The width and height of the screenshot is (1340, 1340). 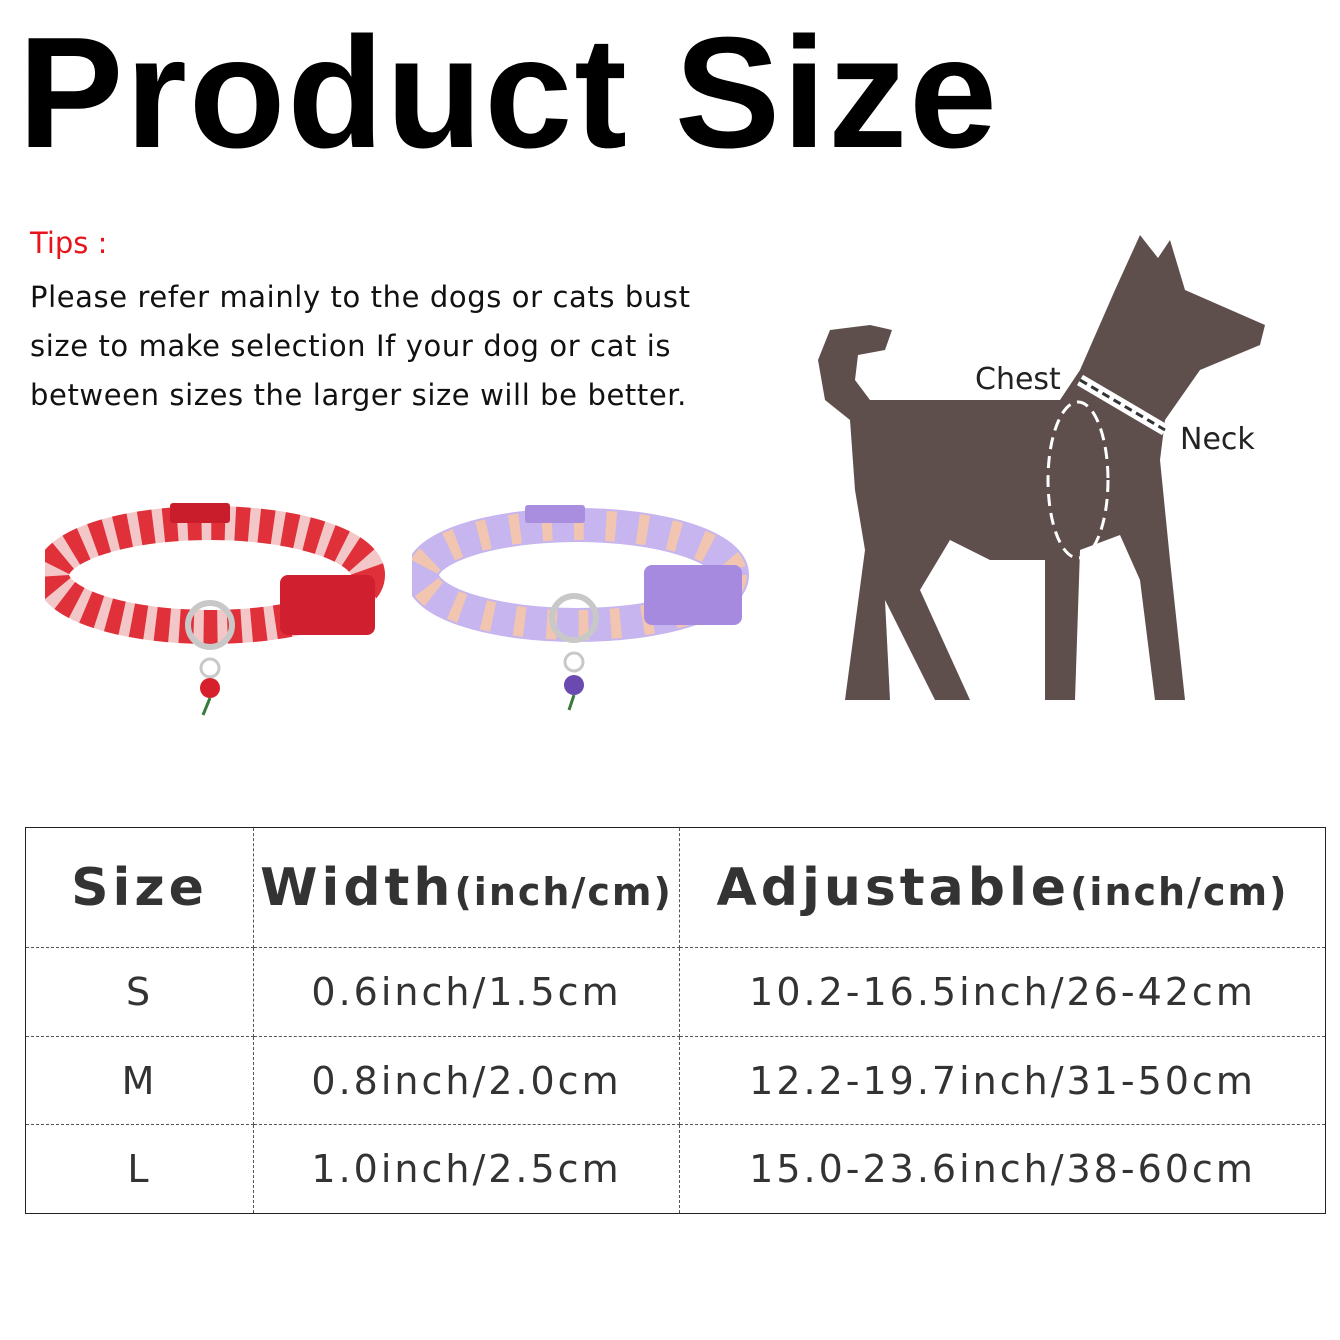 I want to click on chest-measure-loop, so click(x=1078, y=480).